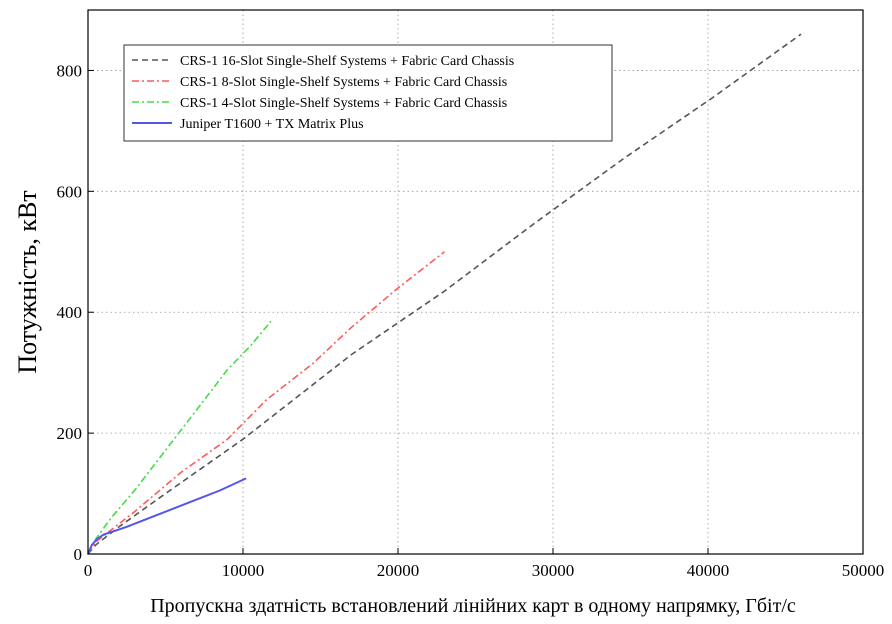  I want to click on x-tick-label: 0, so click(88, 570).